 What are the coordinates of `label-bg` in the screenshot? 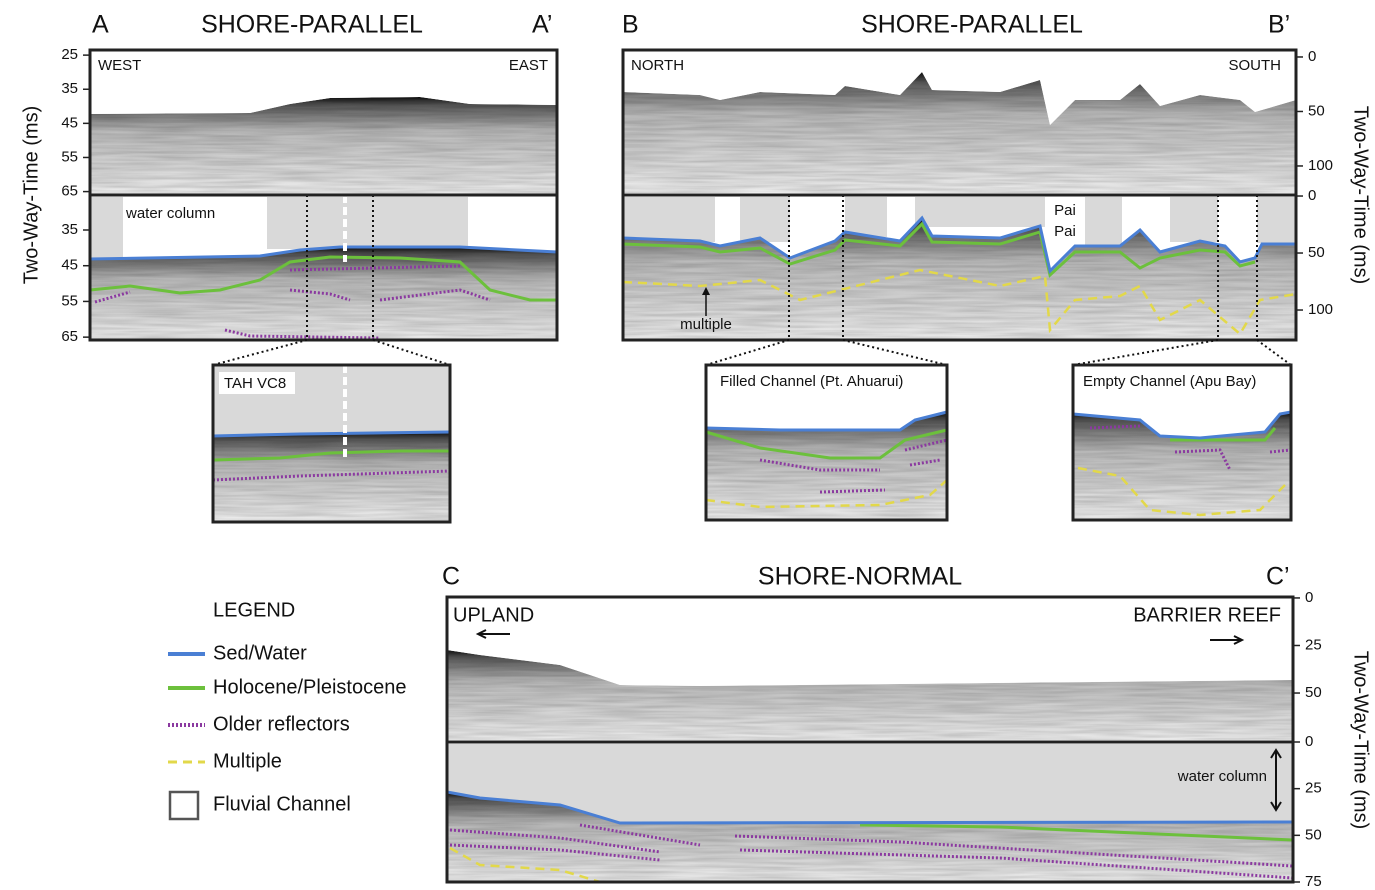 It's located at (257, 383).